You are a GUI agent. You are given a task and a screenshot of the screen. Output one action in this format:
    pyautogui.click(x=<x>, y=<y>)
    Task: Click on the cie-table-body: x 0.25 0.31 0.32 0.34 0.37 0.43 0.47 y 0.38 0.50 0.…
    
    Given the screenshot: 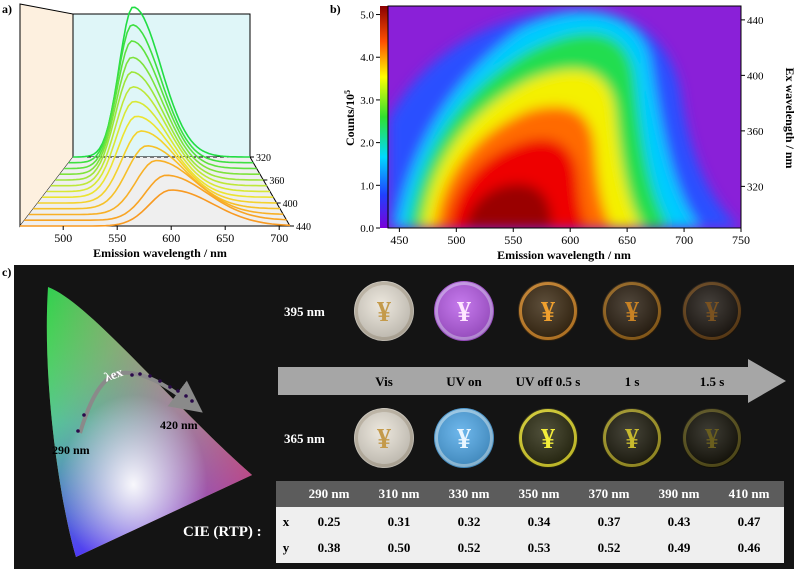 What is the action you would take?
    pyautogui.click(x=530, y=535)
    